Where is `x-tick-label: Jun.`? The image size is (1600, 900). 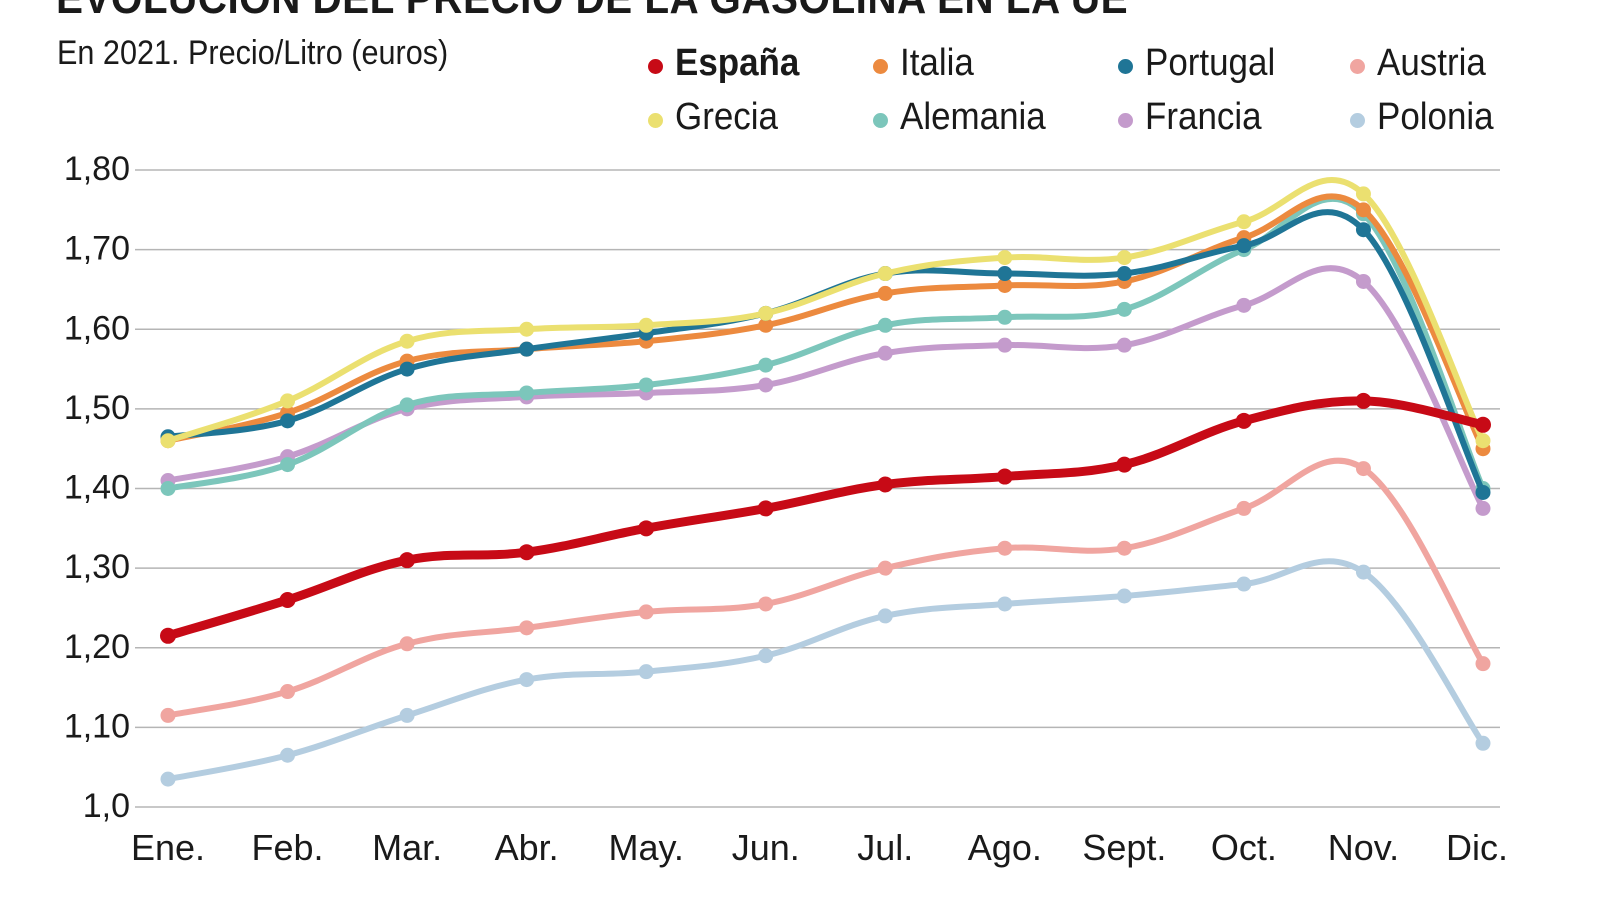
x-tick-label: Jun. is located at coordinates (766, 847).